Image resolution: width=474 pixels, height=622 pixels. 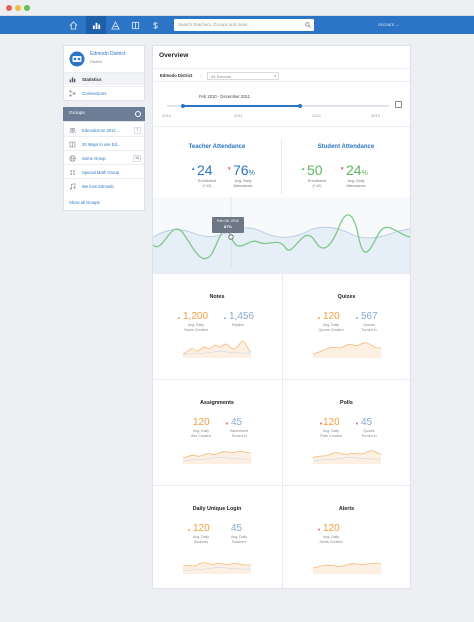 I want to click on chart-hover-point, so click(x=231, y=237).